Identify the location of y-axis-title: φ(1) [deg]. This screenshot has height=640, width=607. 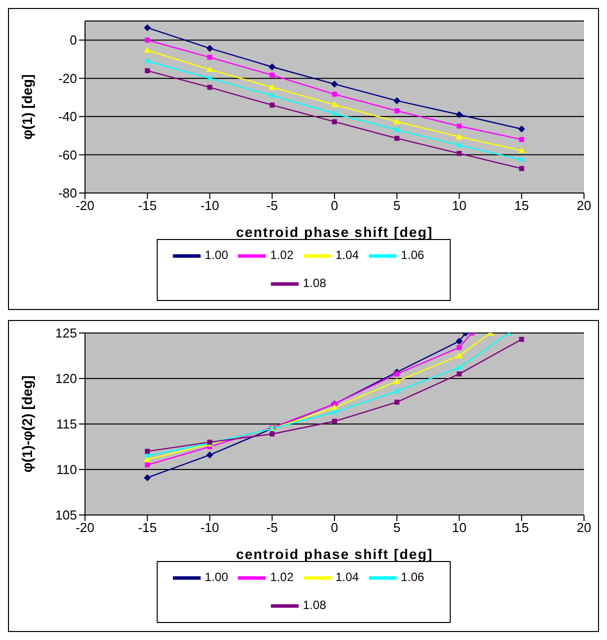
(26, 107).